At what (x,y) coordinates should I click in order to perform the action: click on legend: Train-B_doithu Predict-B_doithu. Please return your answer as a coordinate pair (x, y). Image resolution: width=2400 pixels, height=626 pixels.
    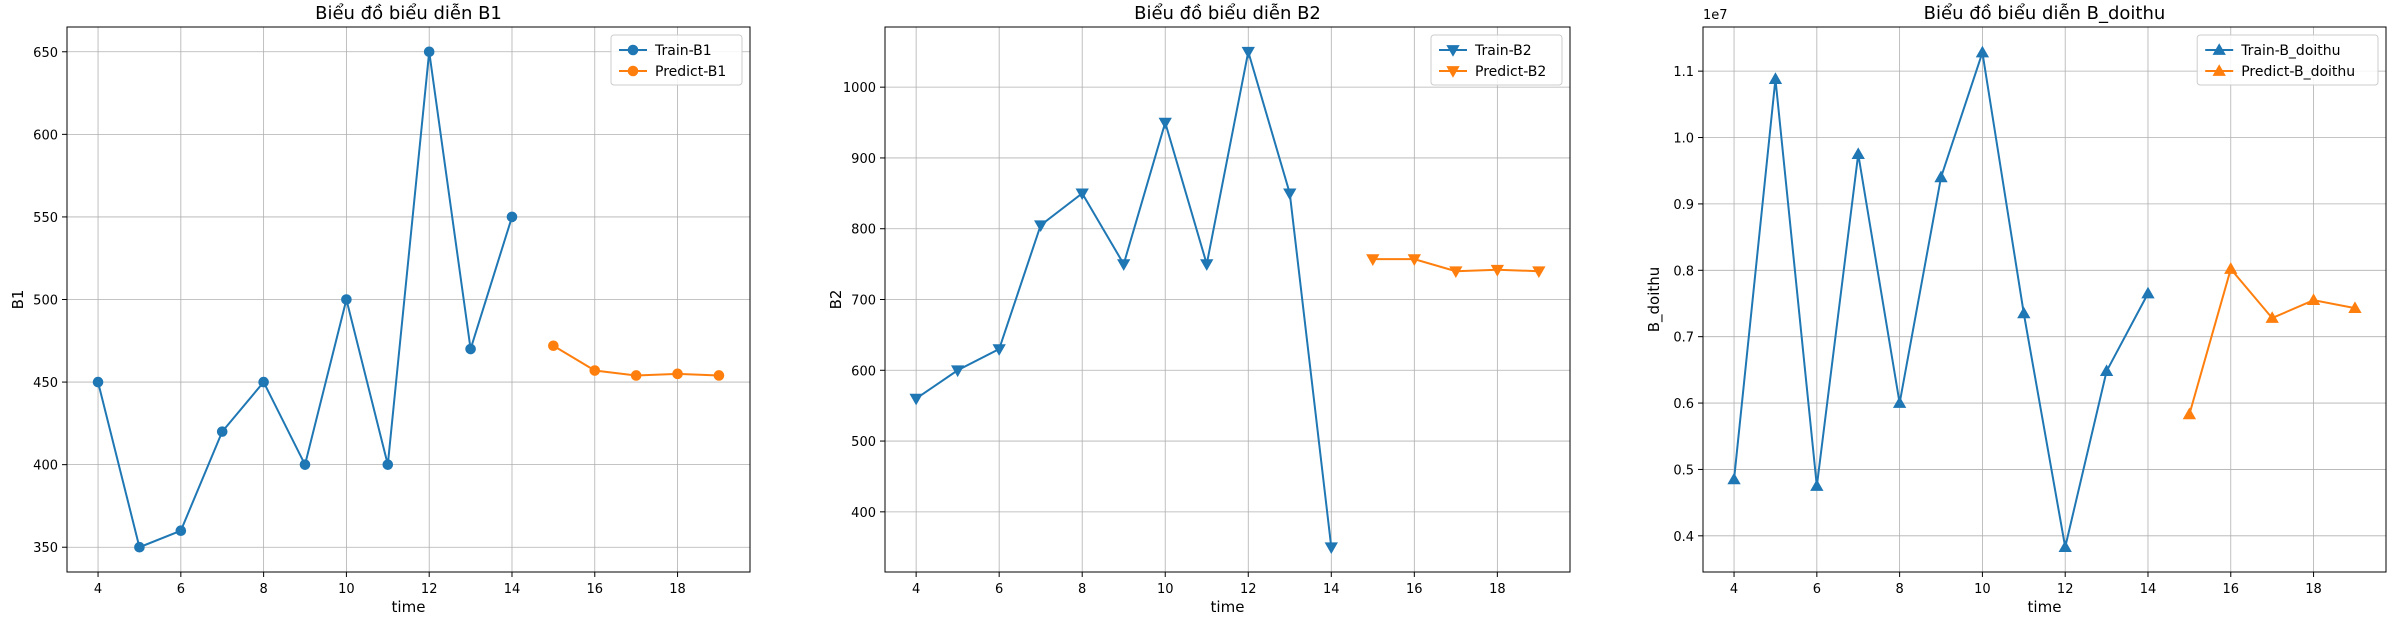
    Looking at the image, I should click on (2287, 60).